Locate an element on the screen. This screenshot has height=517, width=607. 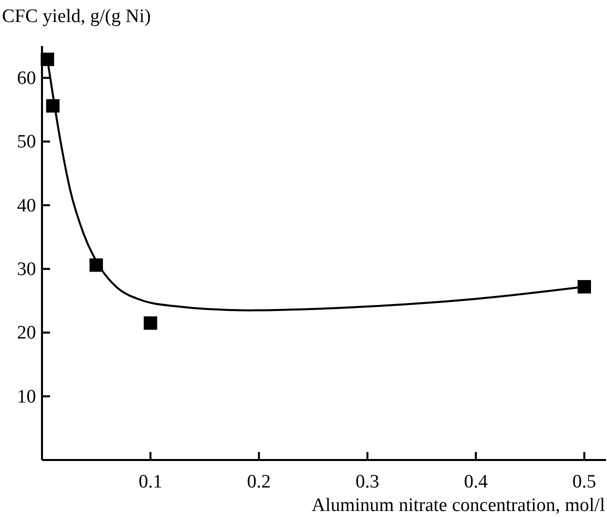
y-tick-label: 60 is located at coordinates (26, 78).